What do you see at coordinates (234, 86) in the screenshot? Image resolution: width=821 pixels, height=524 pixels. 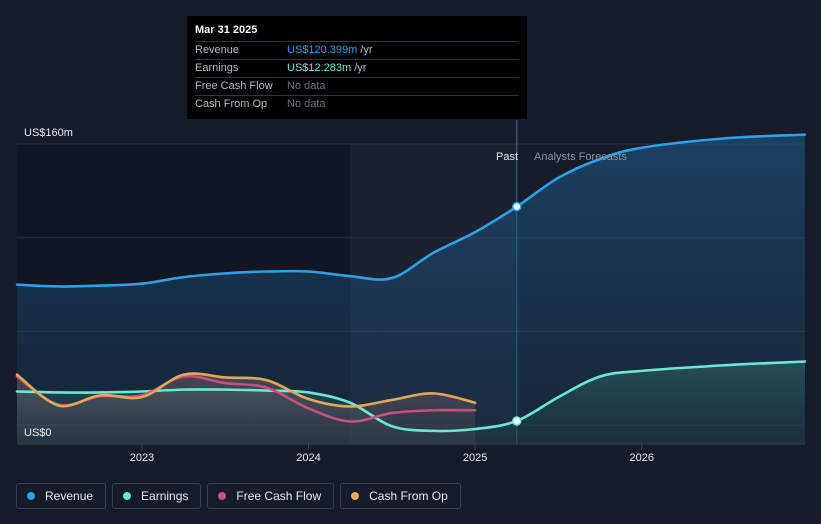 I see `tooltip-label: Free Cash Flow` at bounding box center [234, 86].